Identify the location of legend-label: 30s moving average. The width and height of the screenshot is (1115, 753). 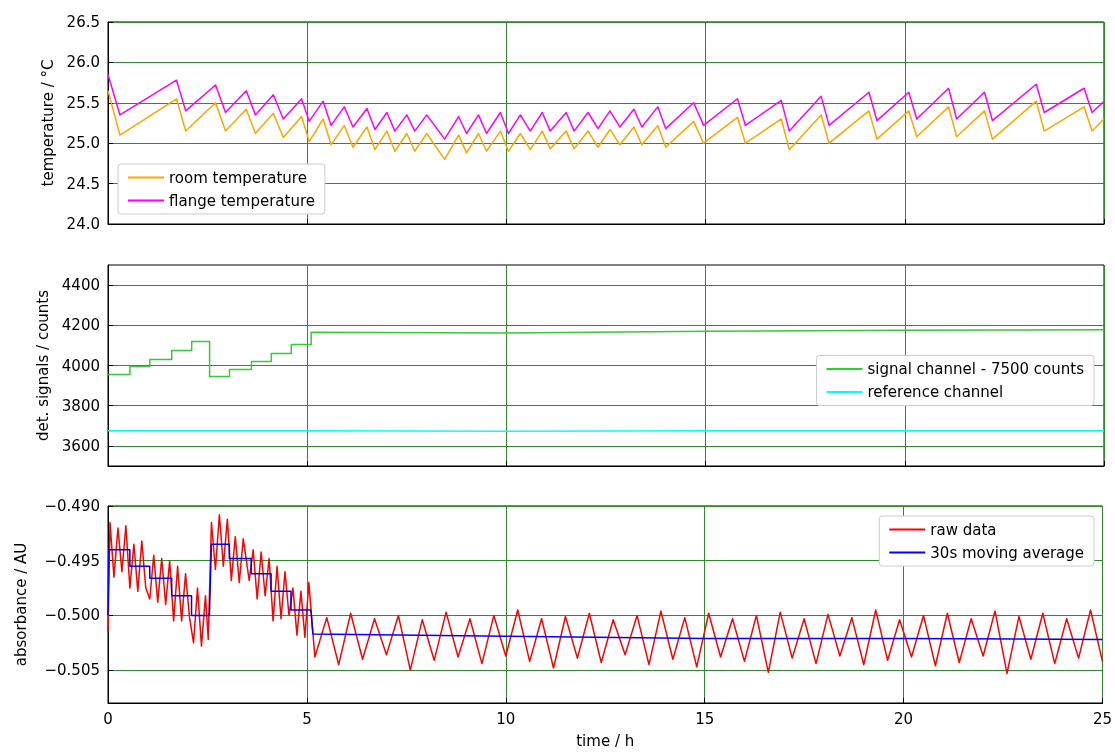
(1007, 552).